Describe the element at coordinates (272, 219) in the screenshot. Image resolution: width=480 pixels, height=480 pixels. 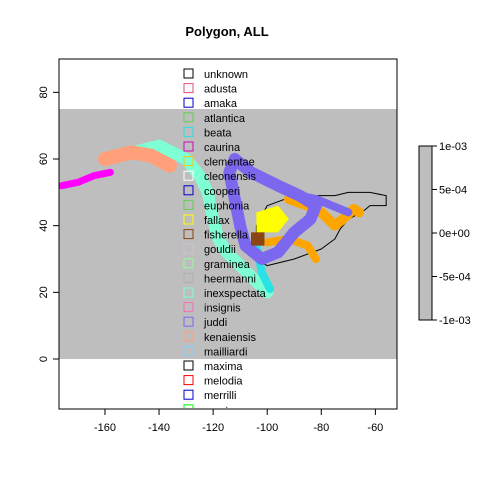
I see `fallax-patch` at that location.